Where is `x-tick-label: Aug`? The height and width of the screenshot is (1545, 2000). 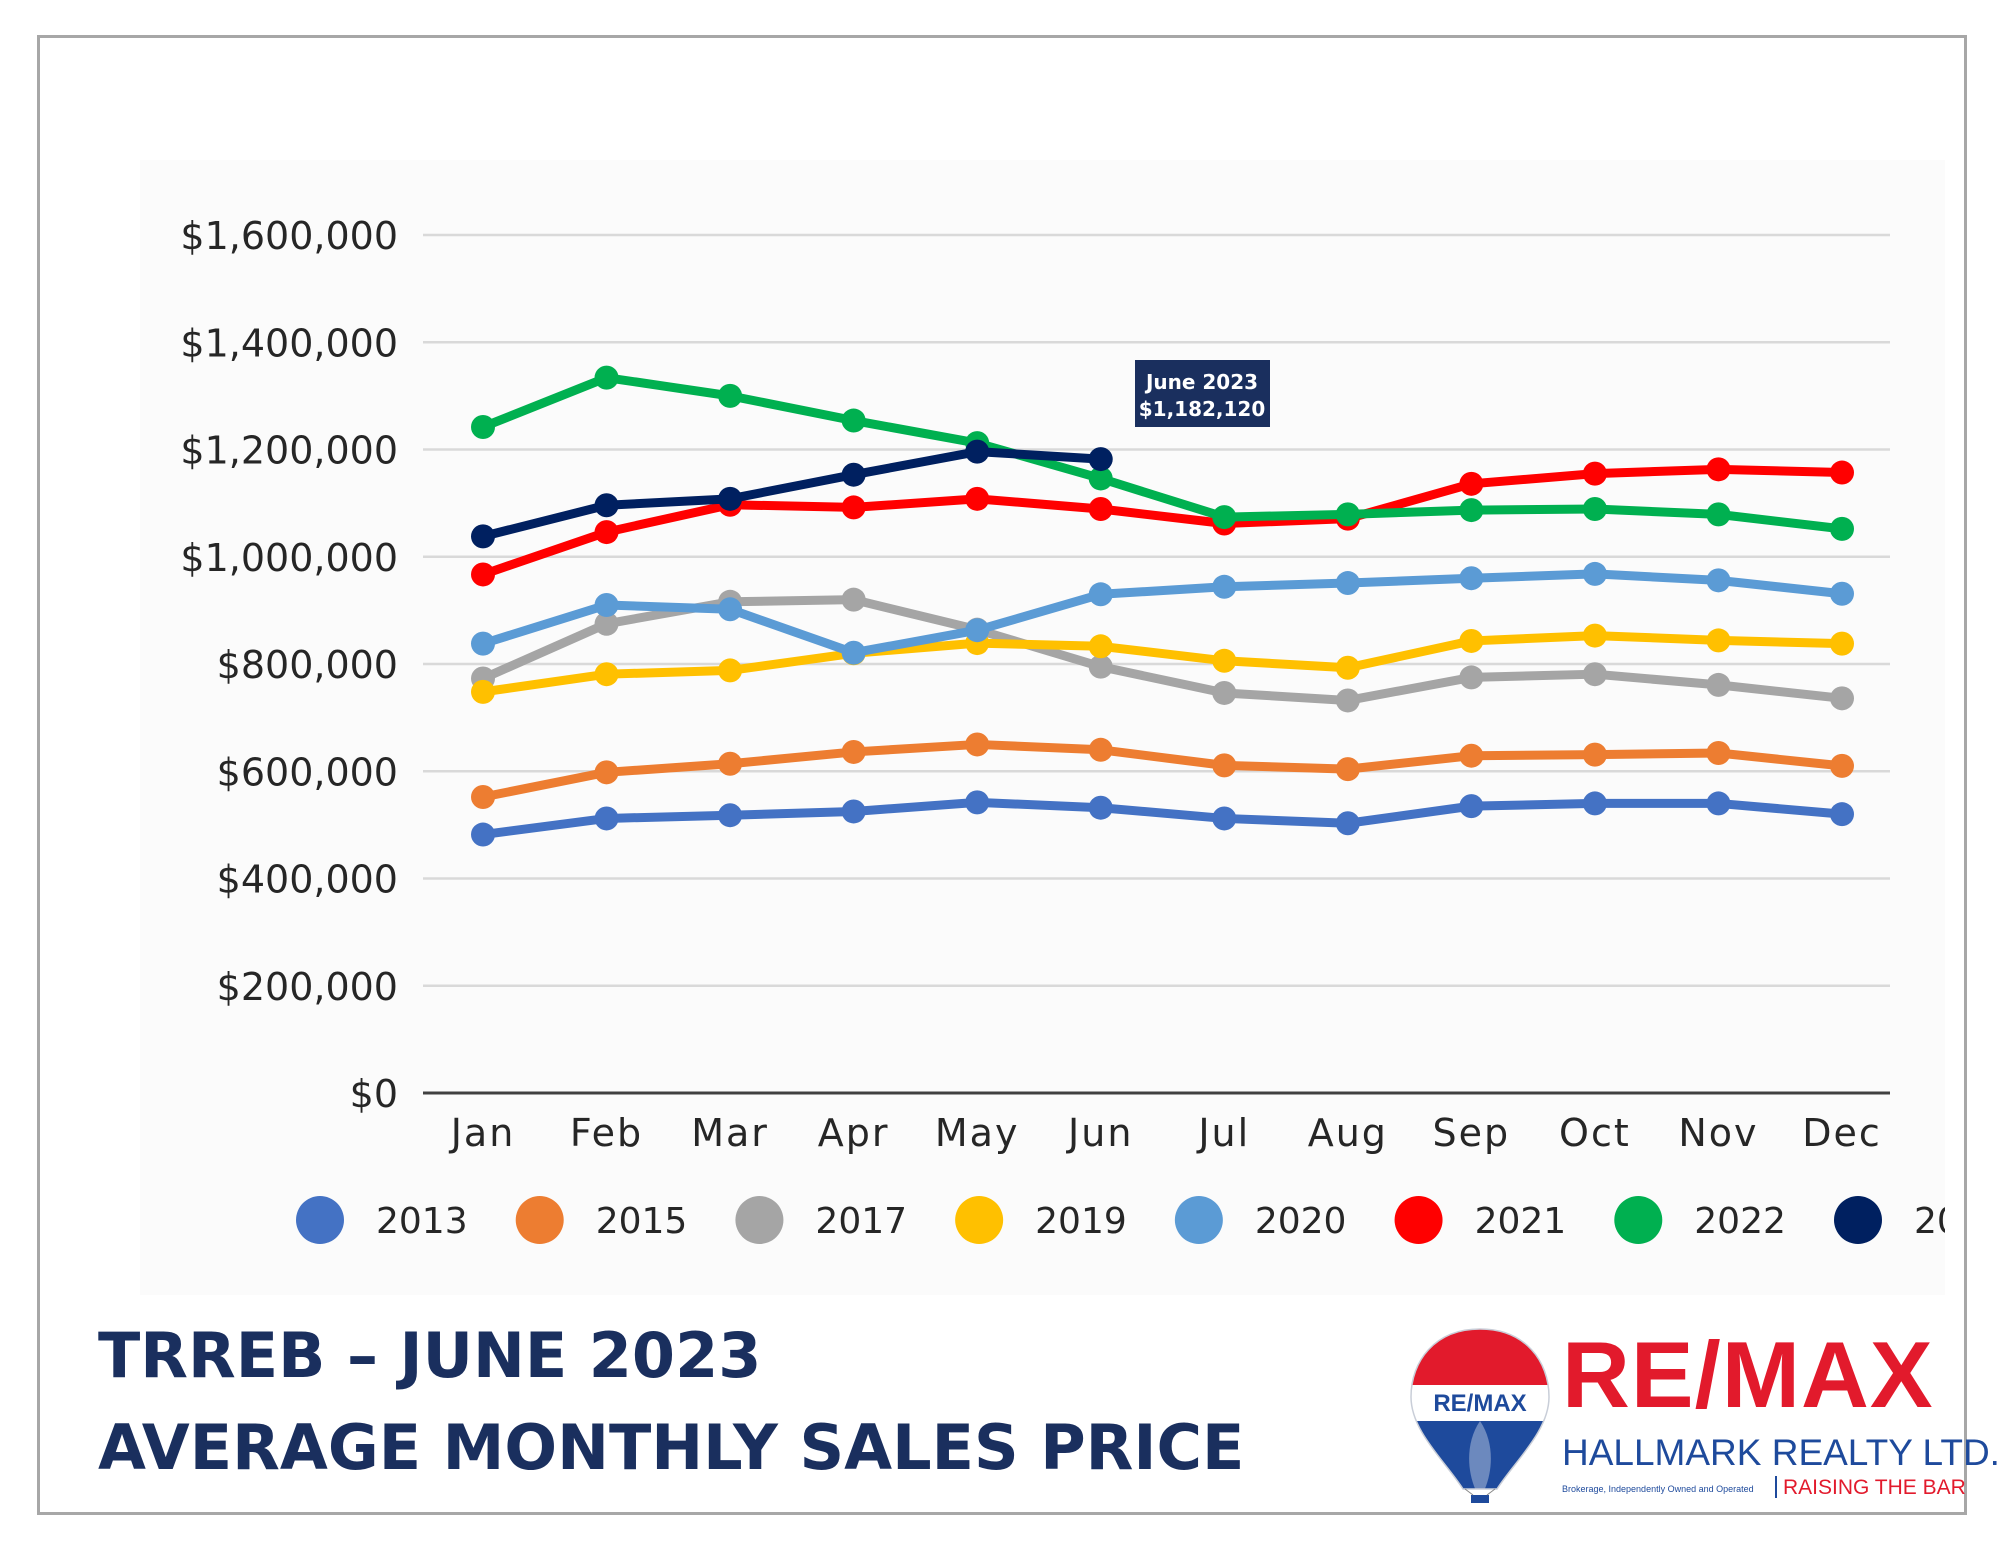 x-tick-label: Aug is located at coordinates (1348, 1133).